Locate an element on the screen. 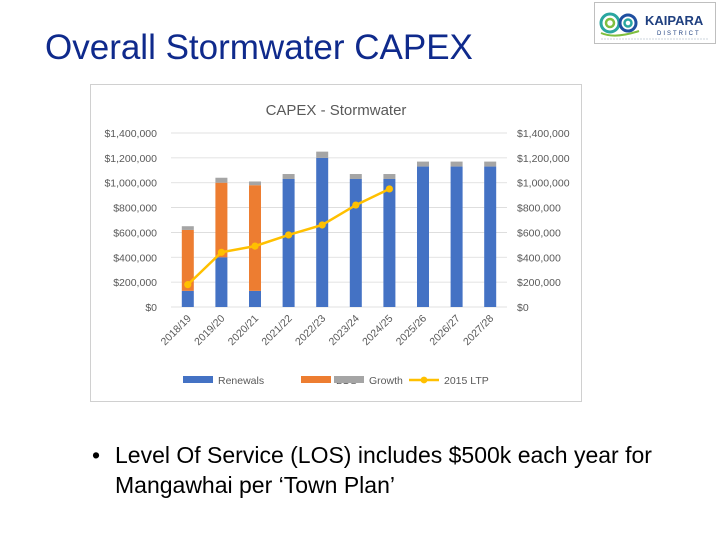 This screenshot has width=720, height=540. y-tick-label: $400,000 is located at coordinates (135, 258).